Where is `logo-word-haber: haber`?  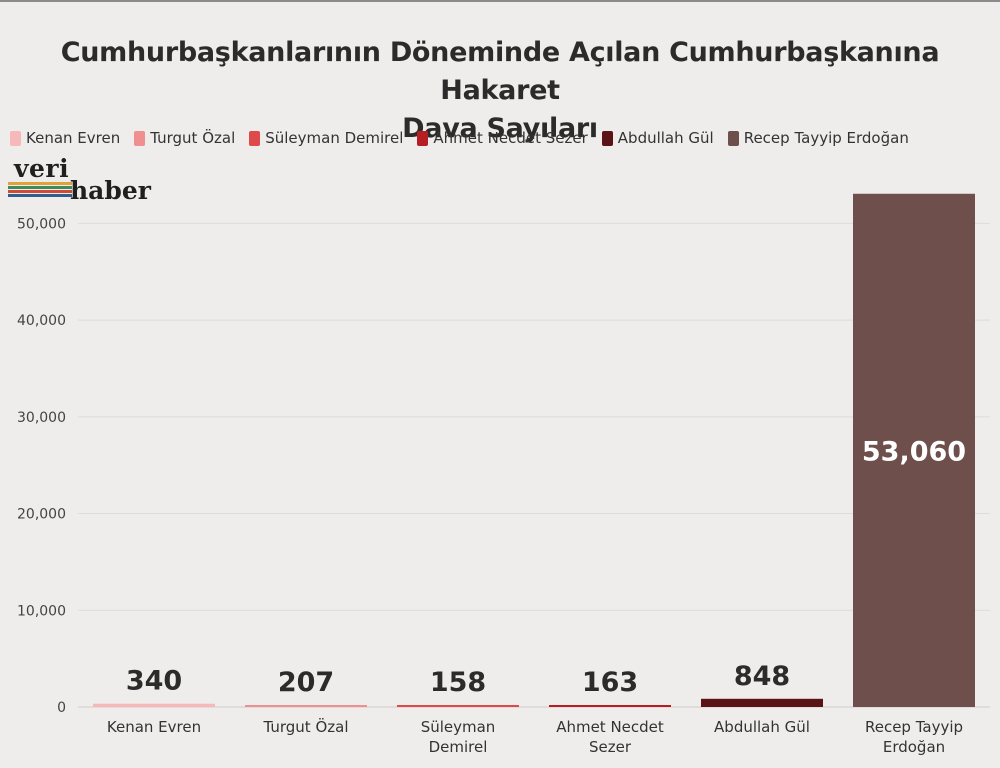
logo-word-haber: haber is located at coordinates (110, 190).